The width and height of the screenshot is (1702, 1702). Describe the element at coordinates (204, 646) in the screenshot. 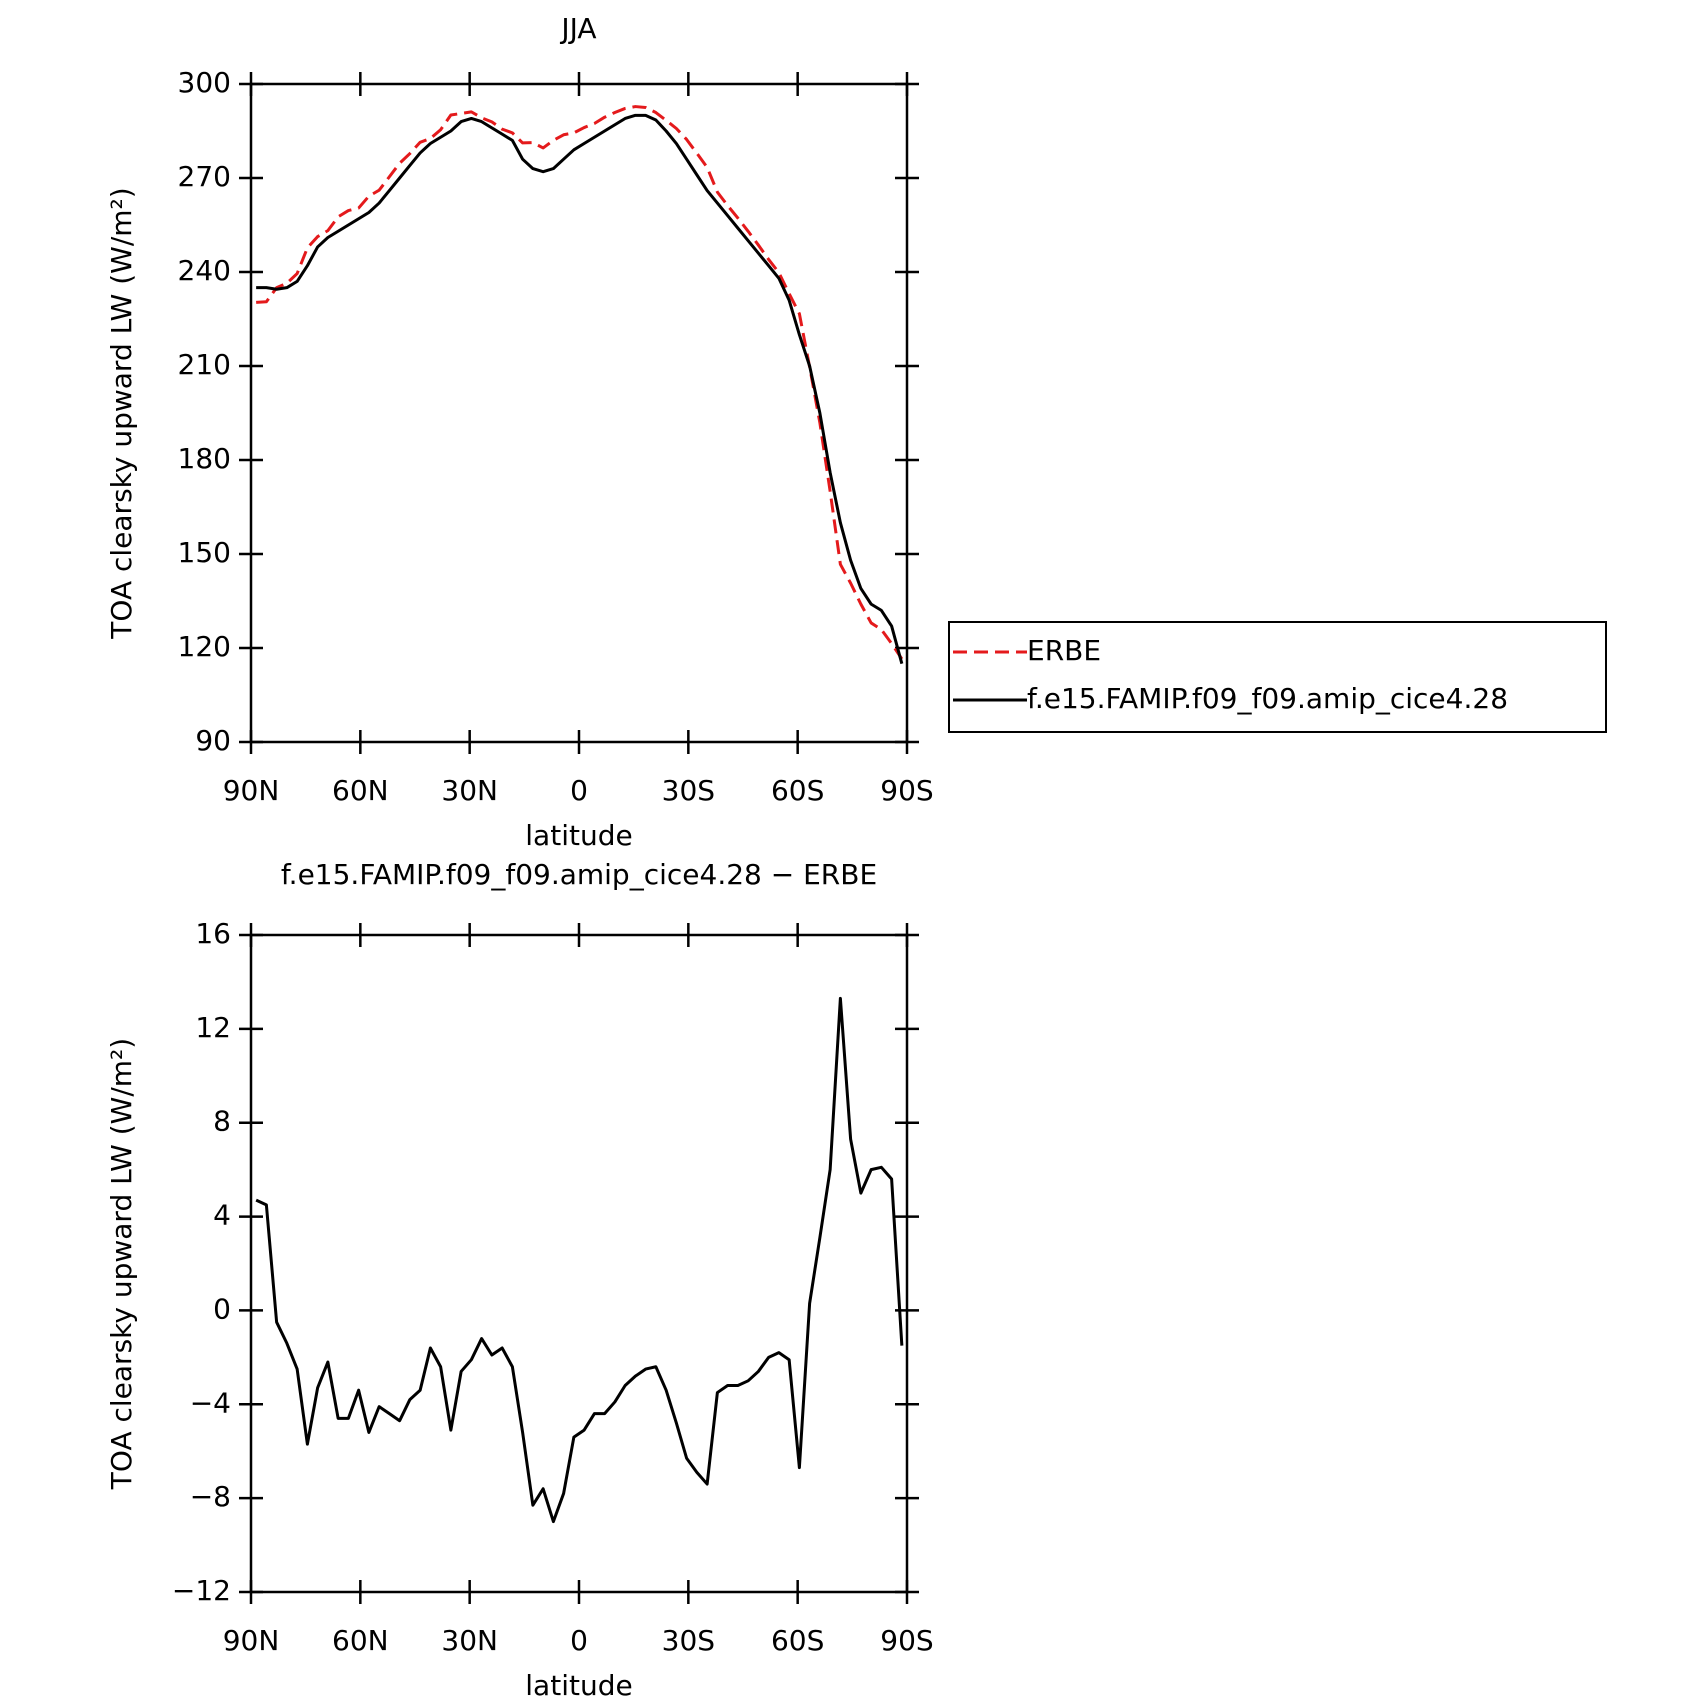

I see `y-tick-label: 120` at that location.